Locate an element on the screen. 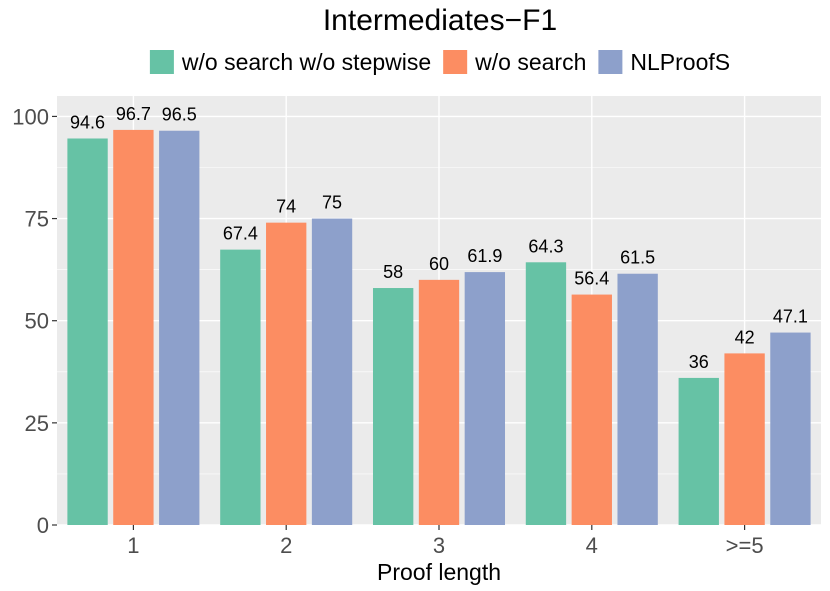 Image resolution: width=830 pixels, height=591 pixels. data-label: 96.7 is located at coordinates (133, 114).